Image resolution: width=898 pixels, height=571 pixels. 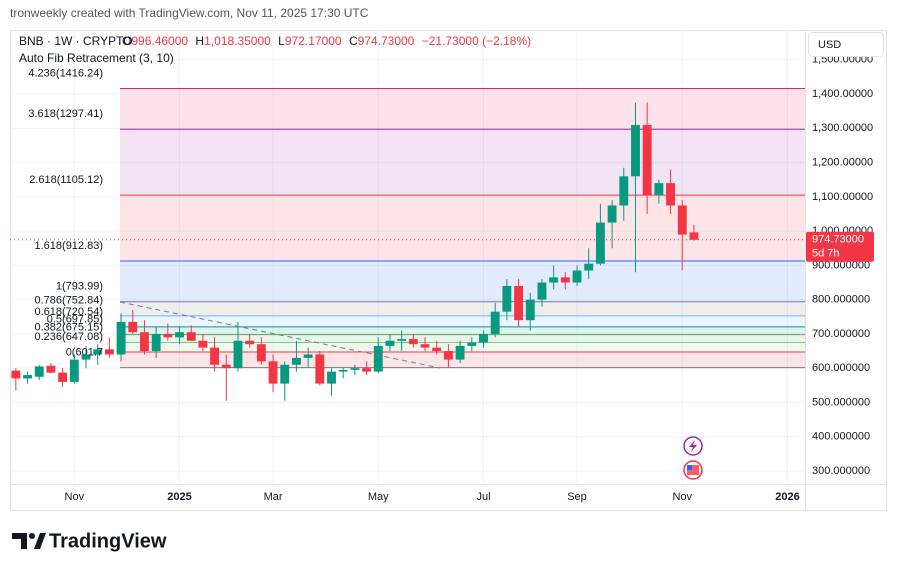 What do you see at coordinates (842, 128) in the screenshot?
I see `y-tick-label: 1,300.00000` at bounding box center [842, 128].